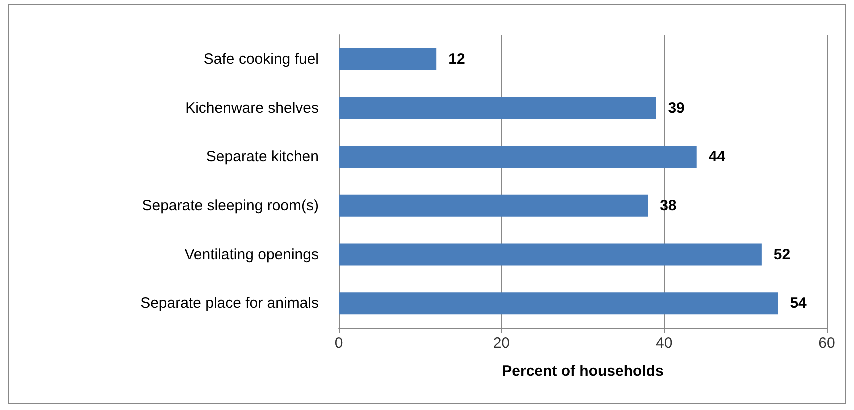  I want to click on x-tick-label: 0, so click(339, 343).